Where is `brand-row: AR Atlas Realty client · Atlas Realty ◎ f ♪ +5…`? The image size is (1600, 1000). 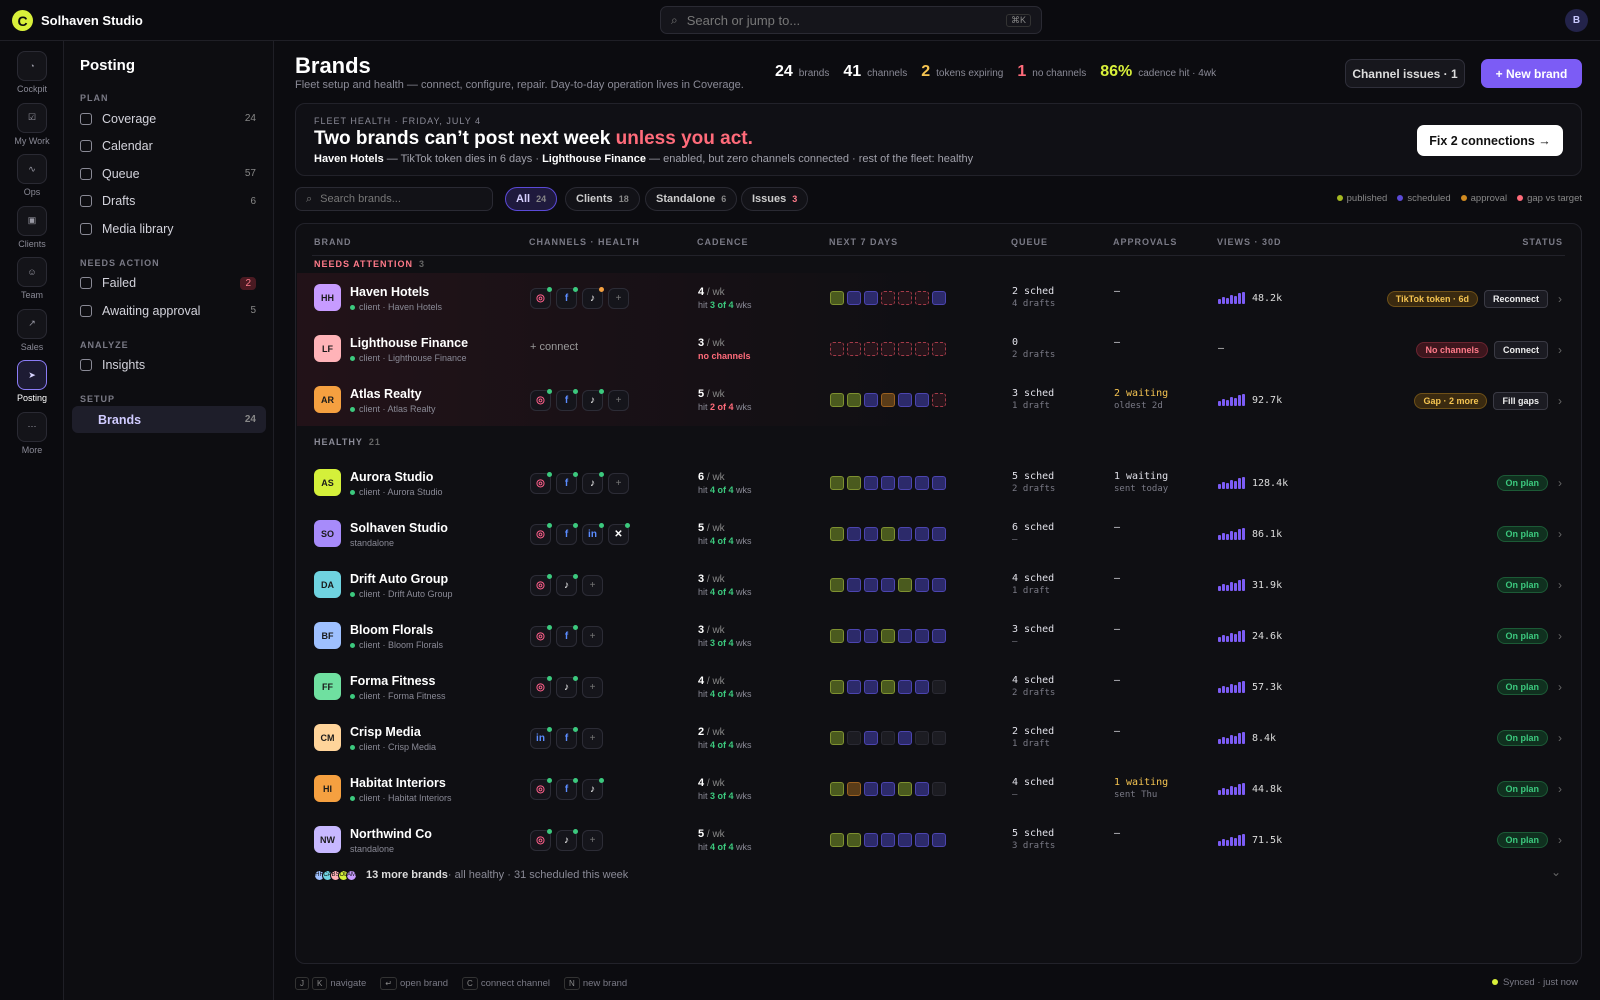
brand-row: AR Atlas Realty client · Atlas Realty ◎ f ♪ +5… is located at coordinates (939, 400).